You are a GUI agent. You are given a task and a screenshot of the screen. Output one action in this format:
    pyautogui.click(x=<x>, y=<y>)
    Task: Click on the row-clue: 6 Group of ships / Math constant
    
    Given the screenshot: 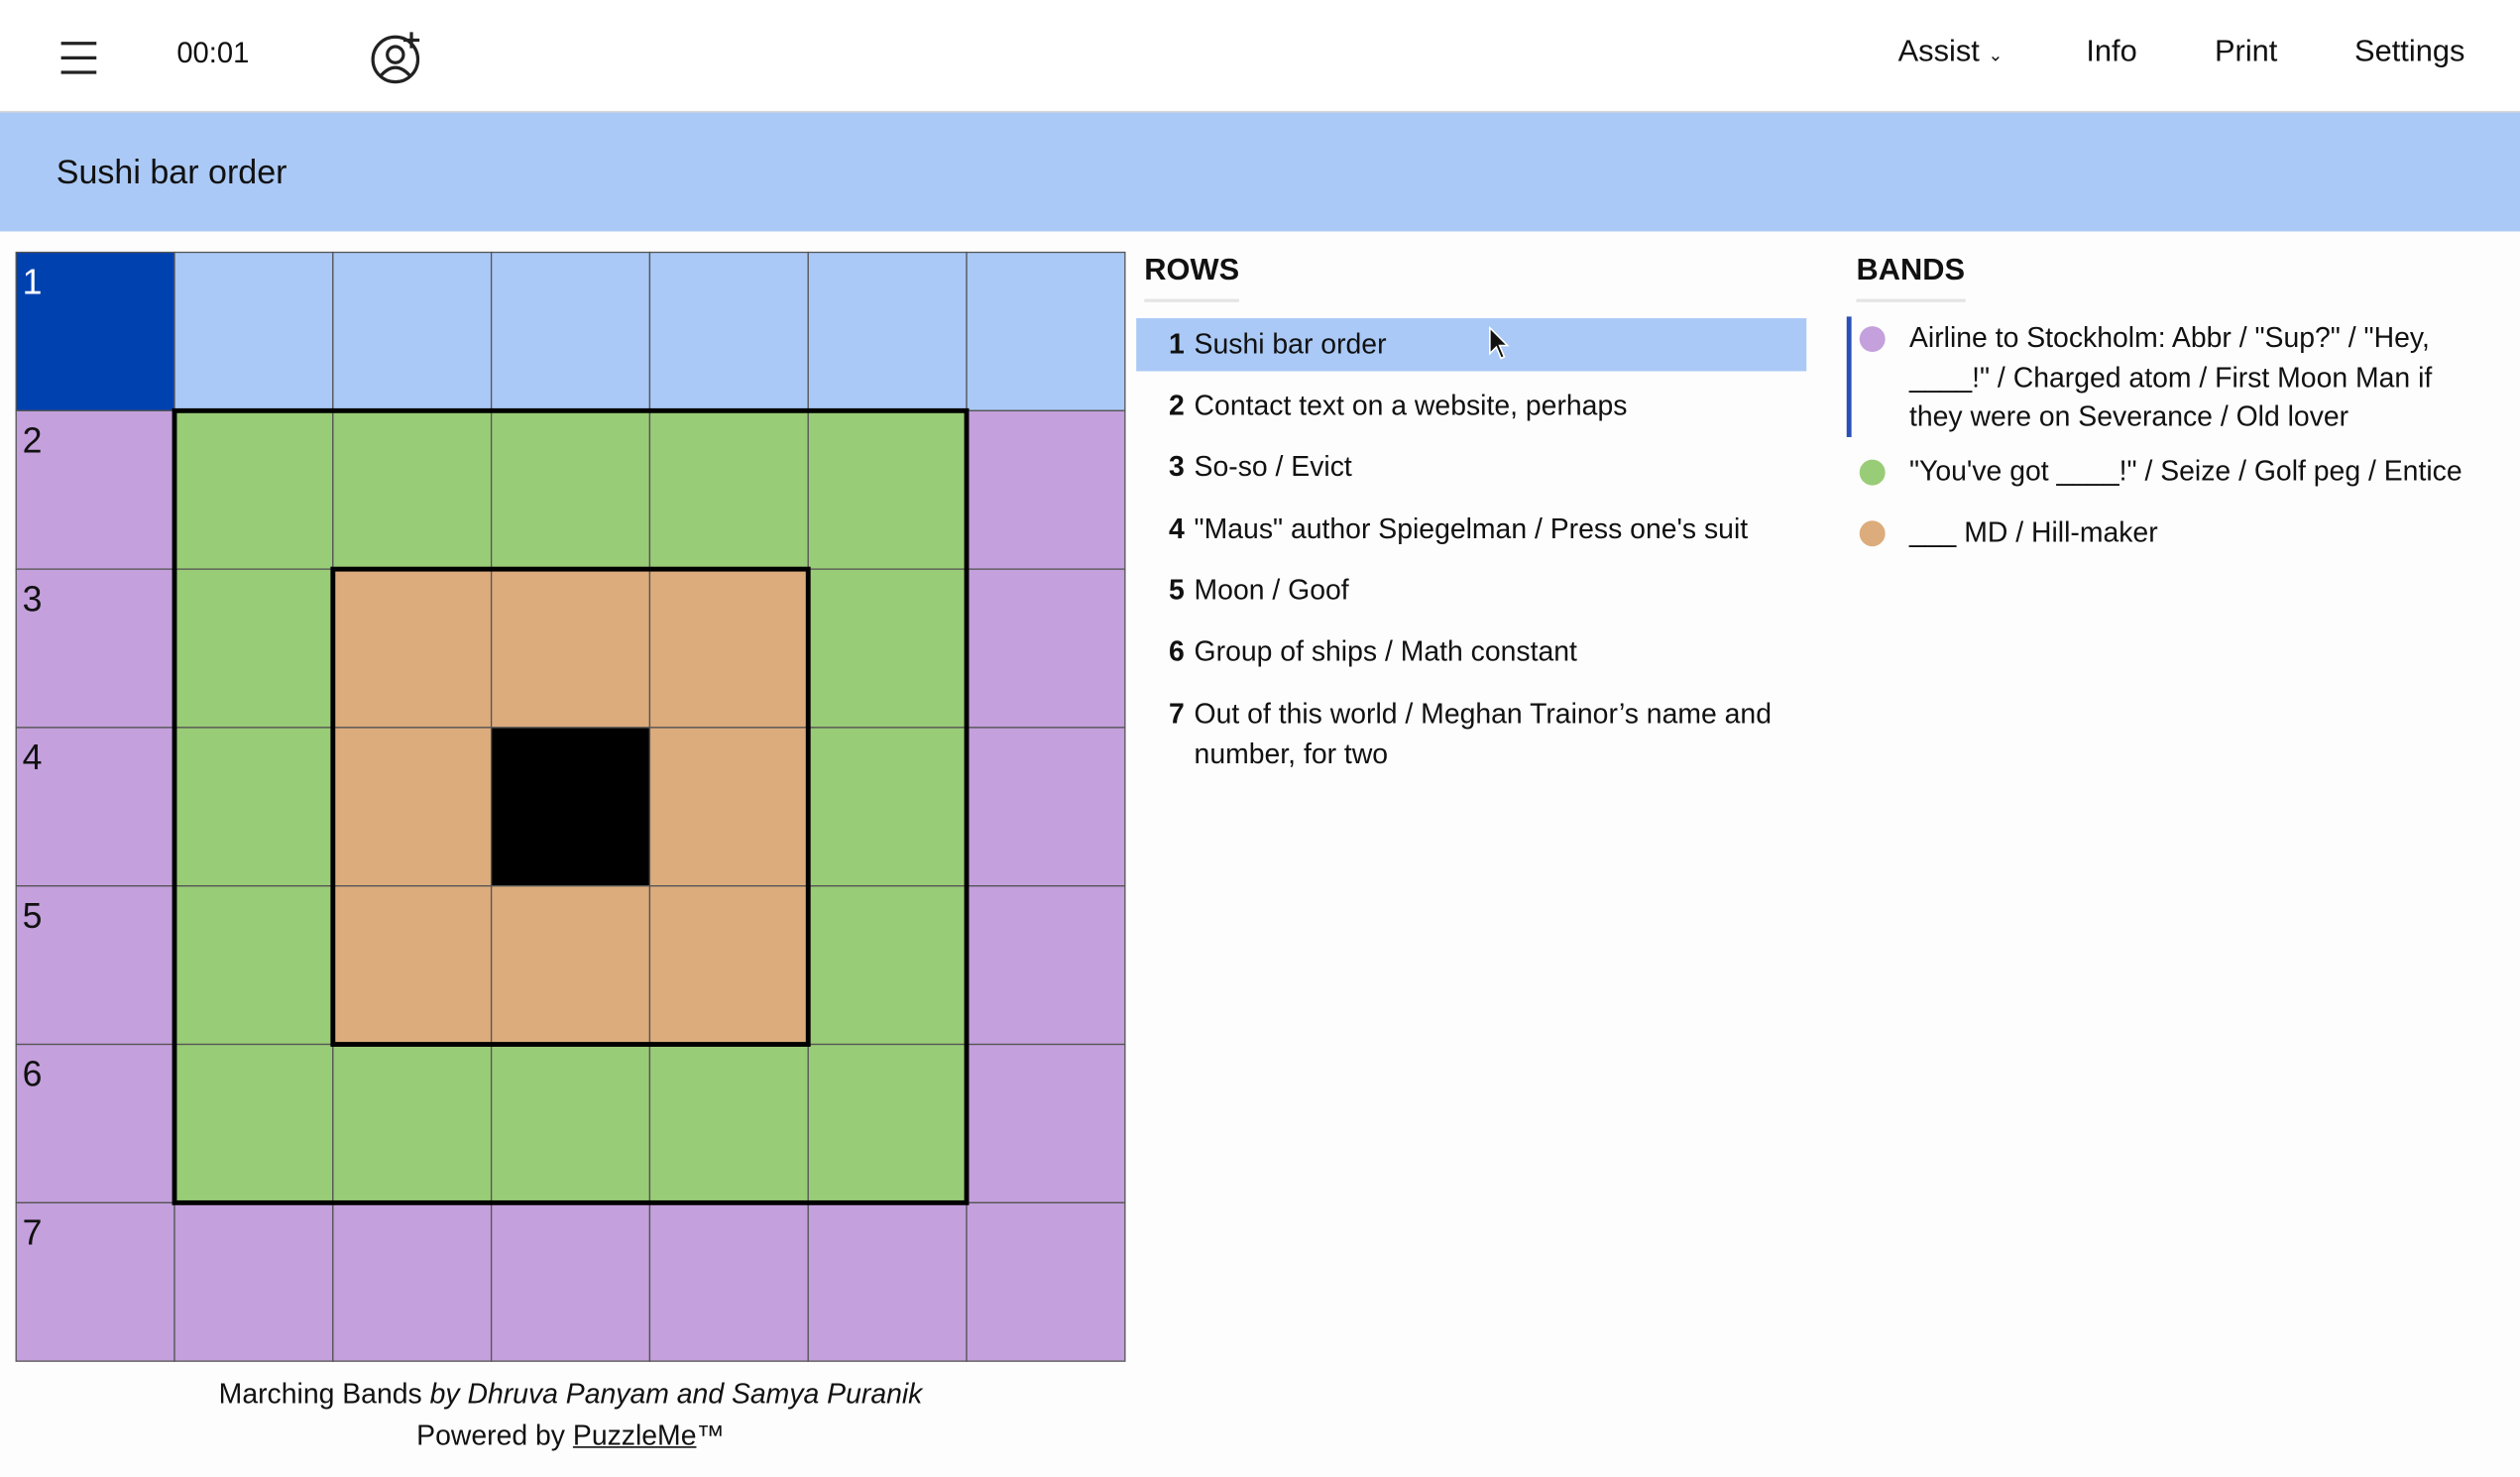 What is the action you would take?
    pyautogui.click(x=1471, y=652)
    